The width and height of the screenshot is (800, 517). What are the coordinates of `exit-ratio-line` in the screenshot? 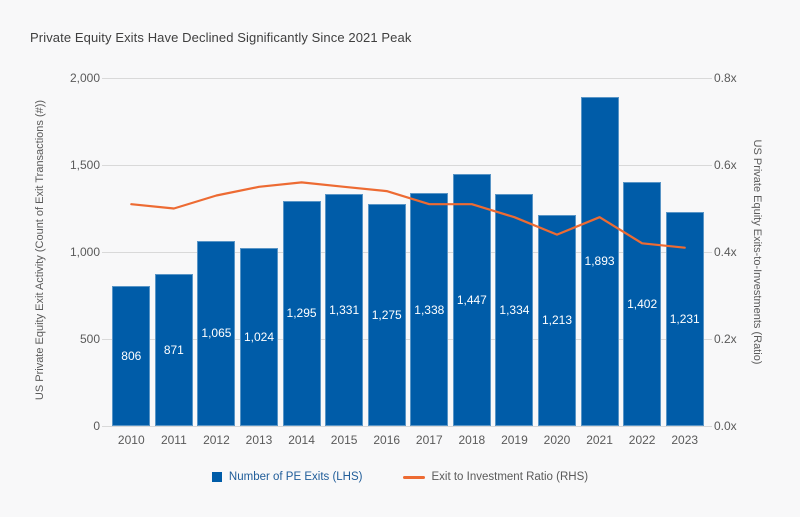 It's located at (408, 215).